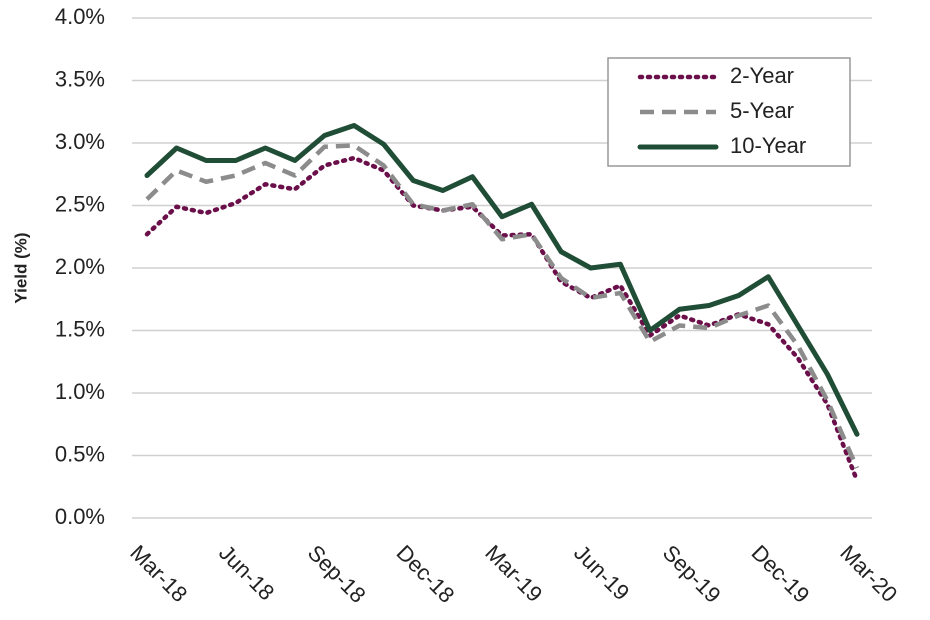 This screenshot has width=930, height=620. I want to click on y-tick-label: 3.5%, so click(80, 78).